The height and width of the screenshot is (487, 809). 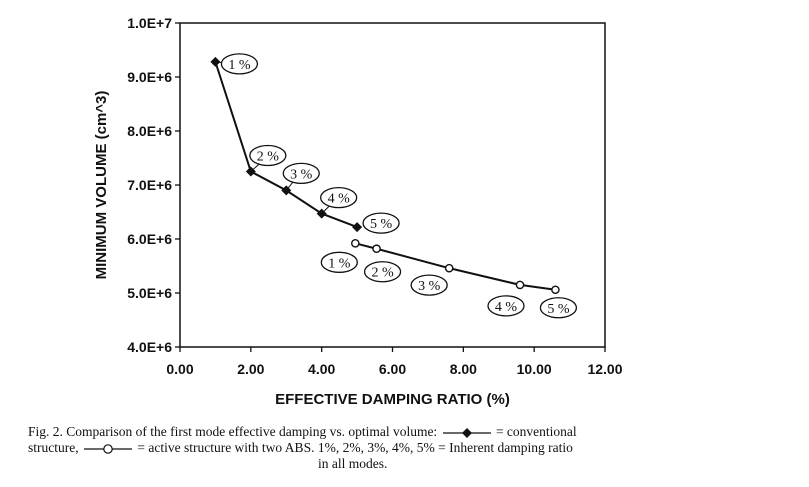 What do you see at coordinates (101, 185) in the screenshot?
I see `y-axis-title: MINIMUM VOLUME (cm^3)` at bounding box center [101, 185].